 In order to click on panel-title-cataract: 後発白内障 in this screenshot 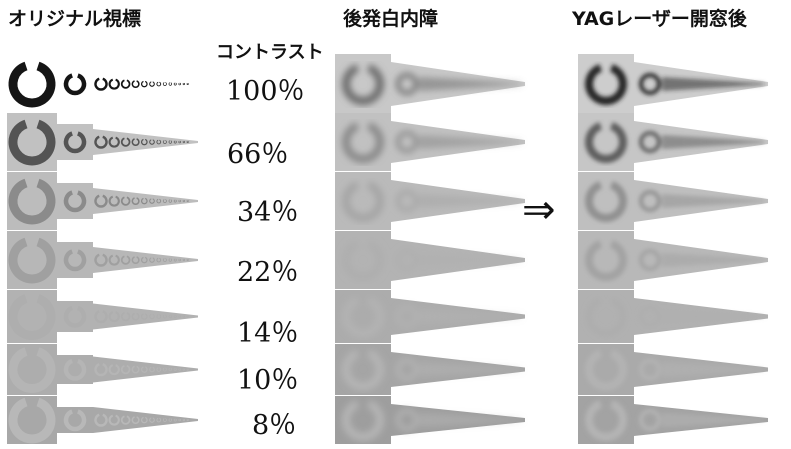, I will do `click(391, 19)`.